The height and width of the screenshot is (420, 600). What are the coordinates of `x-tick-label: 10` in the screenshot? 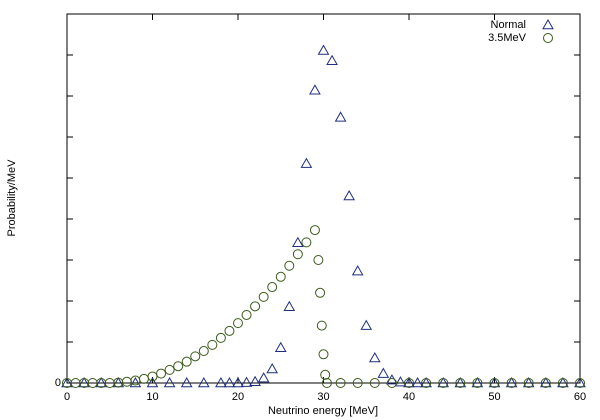 It's located at (152, 397).